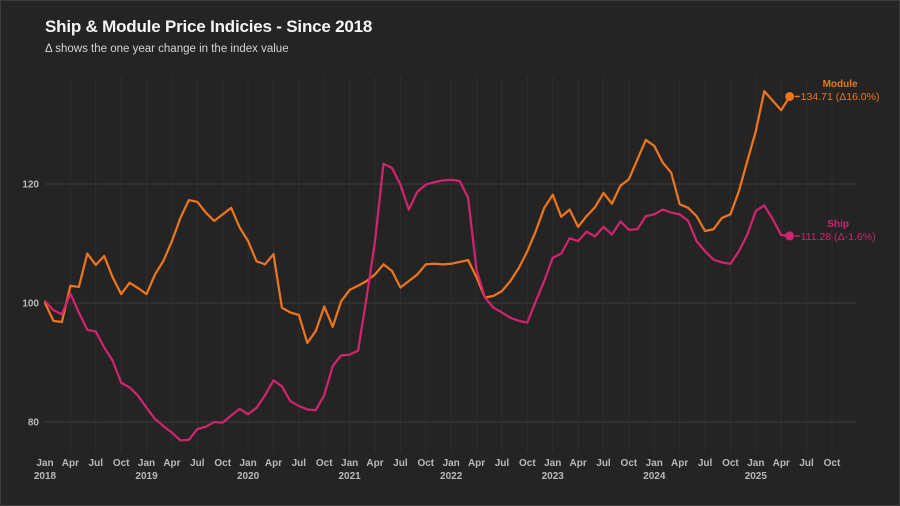 The image size is (900, 506). I want to click on ship-end-value: 111.28 (Δ-1.6%), so click(838, 236).